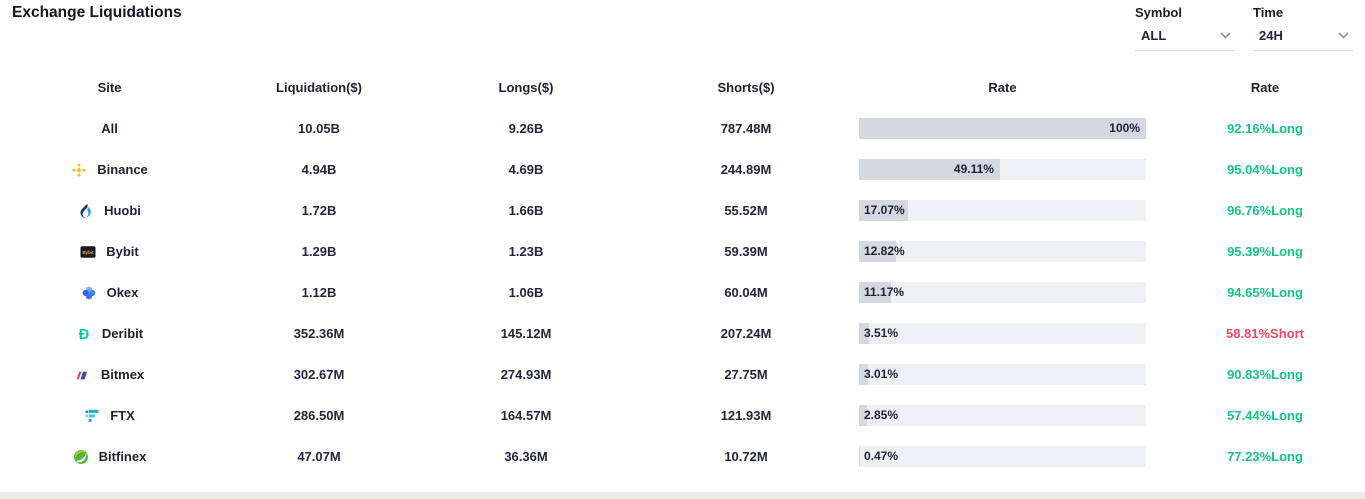 The image size is (1365, 499). I want to click on rate-progress-bar: 17.07%, so click(1002, 210).